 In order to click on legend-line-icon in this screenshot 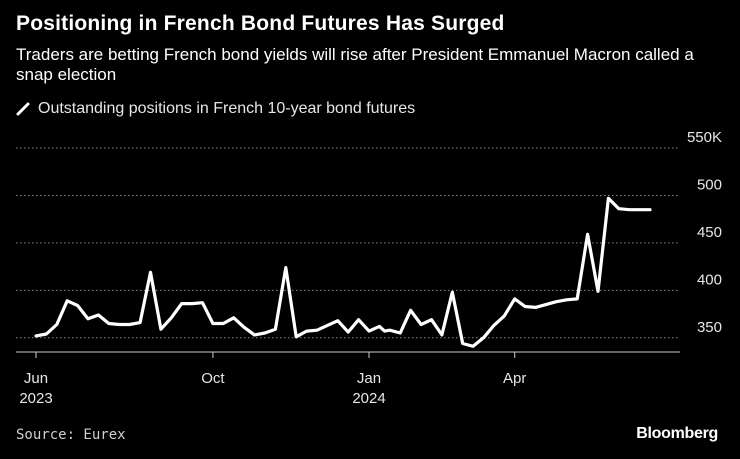, I will do `click(23, 109)`.